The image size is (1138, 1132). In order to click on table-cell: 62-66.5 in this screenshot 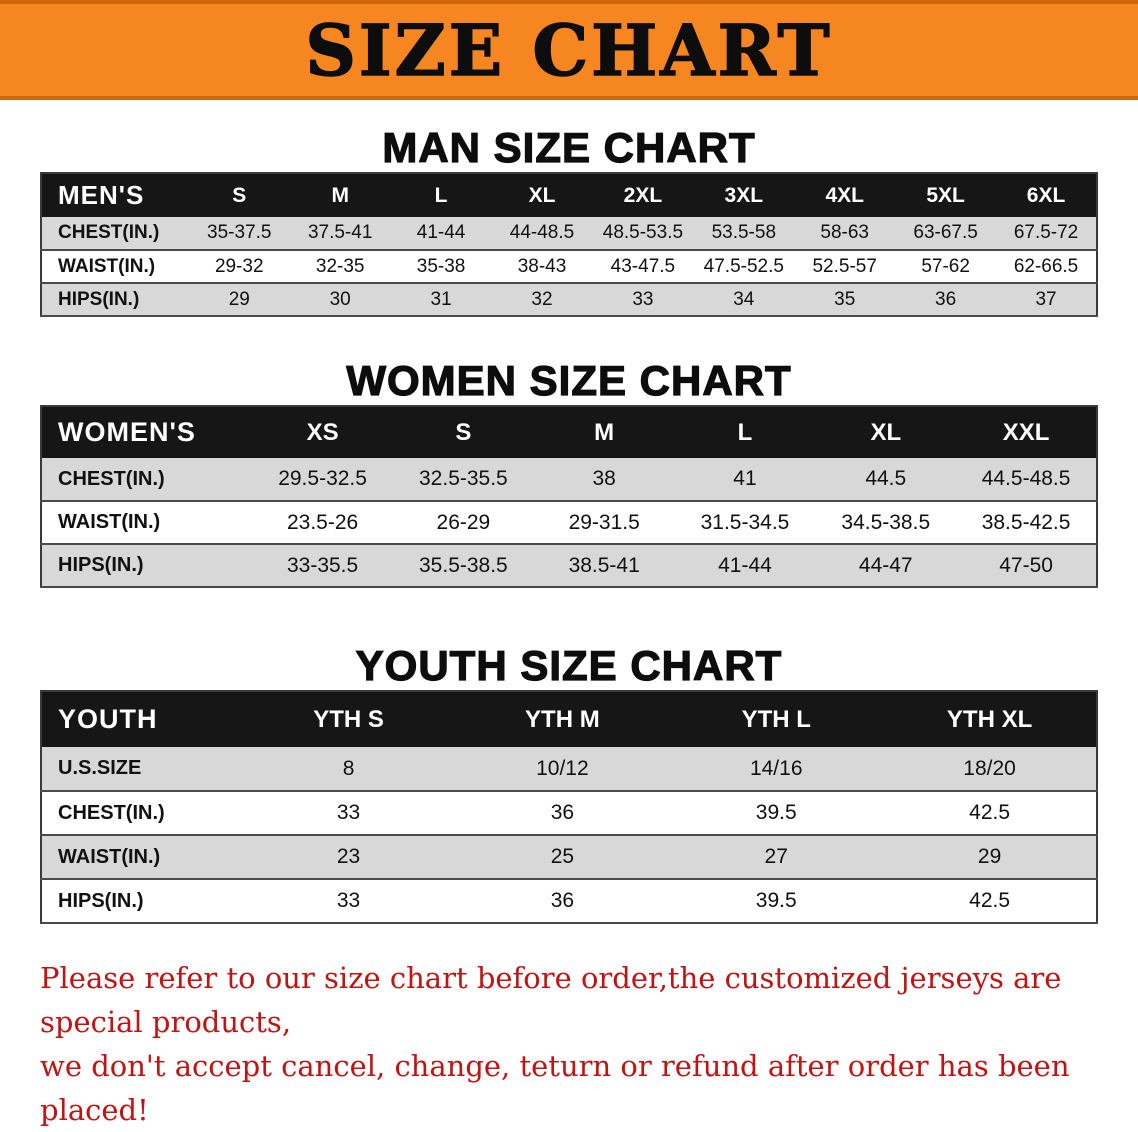, I will do `click(1046, 266)`.